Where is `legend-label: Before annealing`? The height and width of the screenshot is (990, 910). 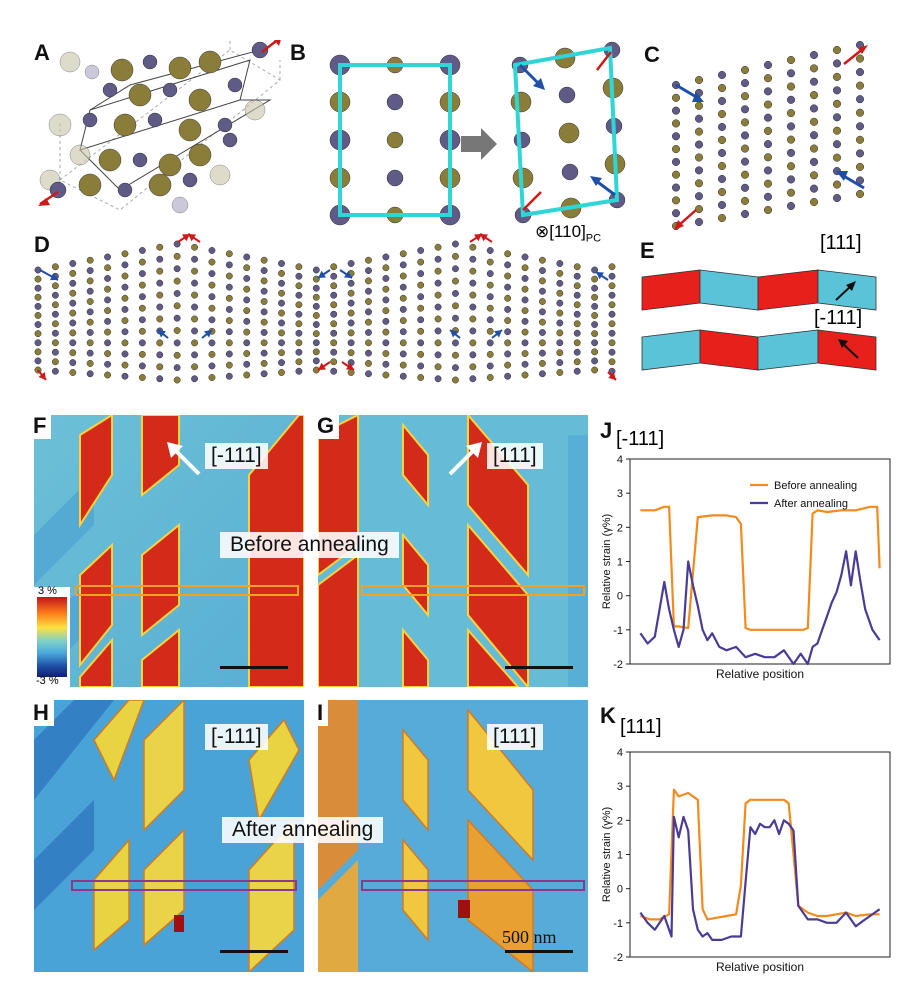
legend-label: Before annealing is located at coordinates (815, 486).